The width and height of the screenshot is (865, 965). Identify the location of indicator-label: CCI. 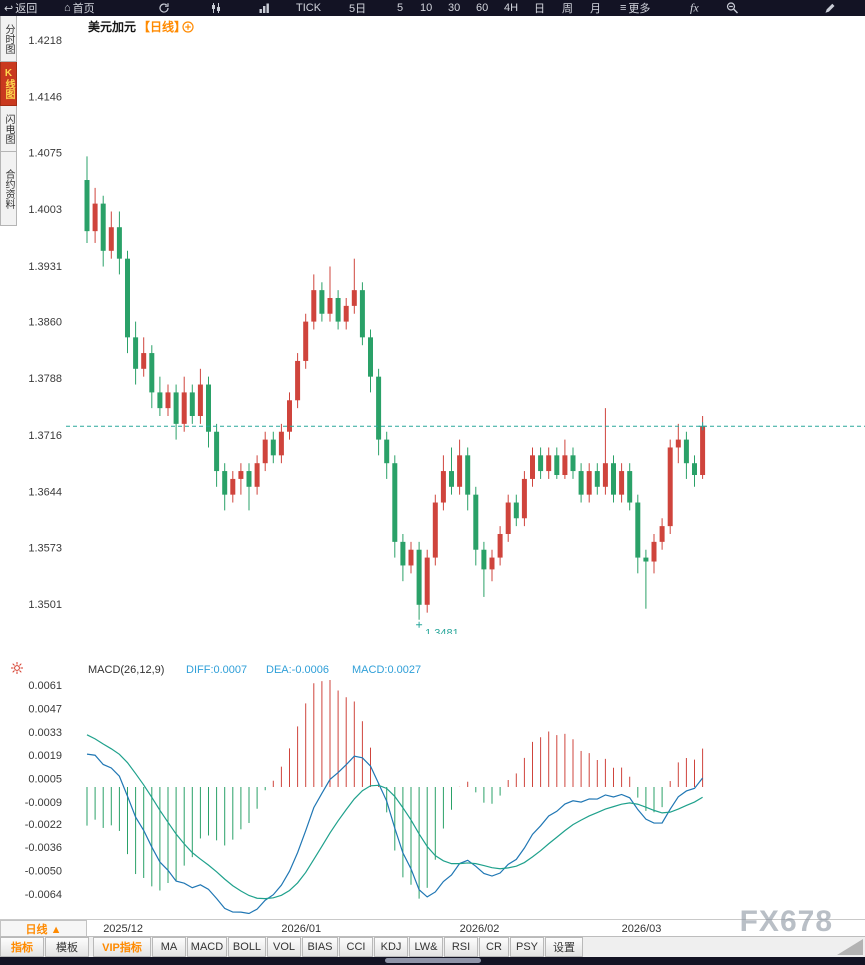
(356, 947).